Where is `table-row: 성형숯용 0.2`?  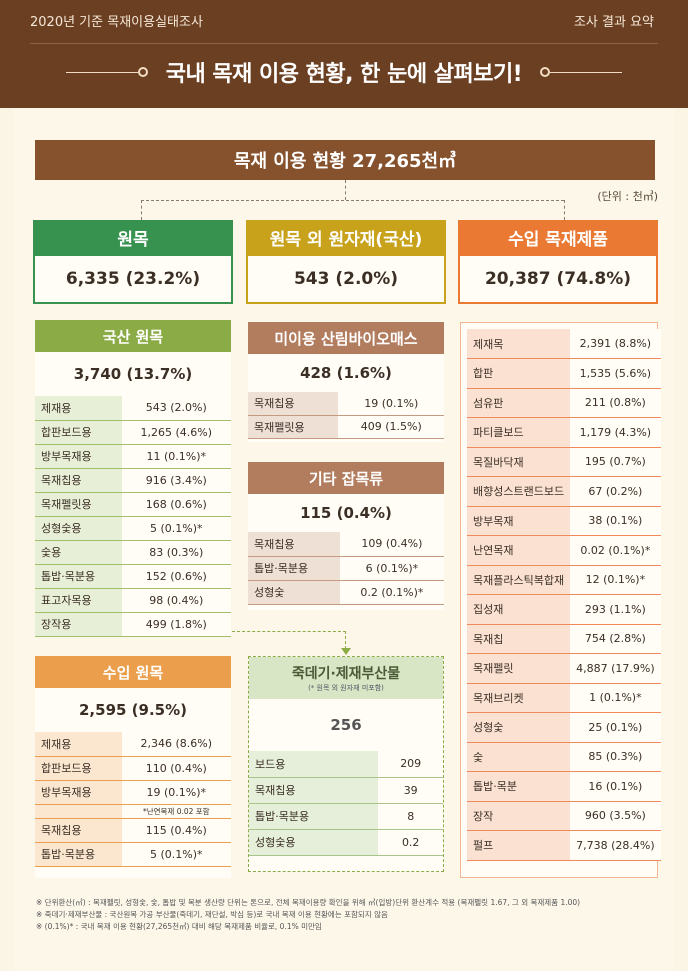
table-row: 성형숯용 0.2 is located at coordinates (346, 842).